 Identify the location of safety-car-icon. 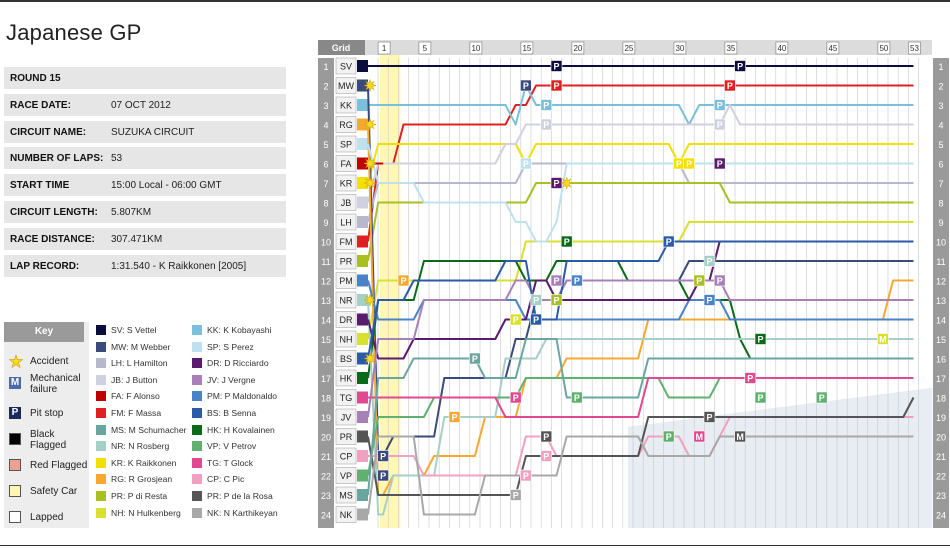
(15, 491).